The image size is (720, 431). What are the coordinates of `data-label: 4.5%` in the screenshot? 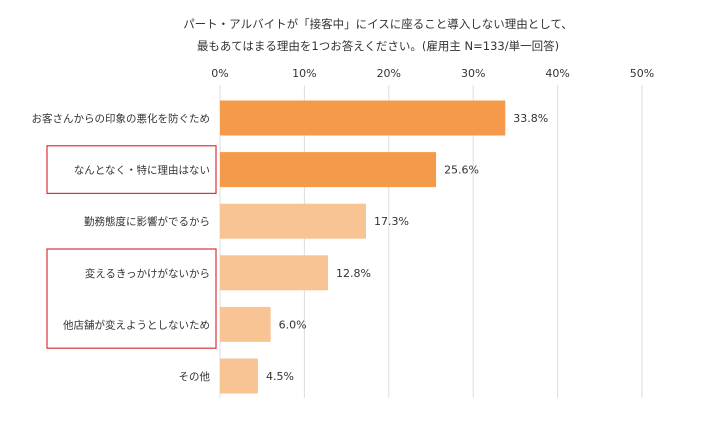 It's located at (280, 376).